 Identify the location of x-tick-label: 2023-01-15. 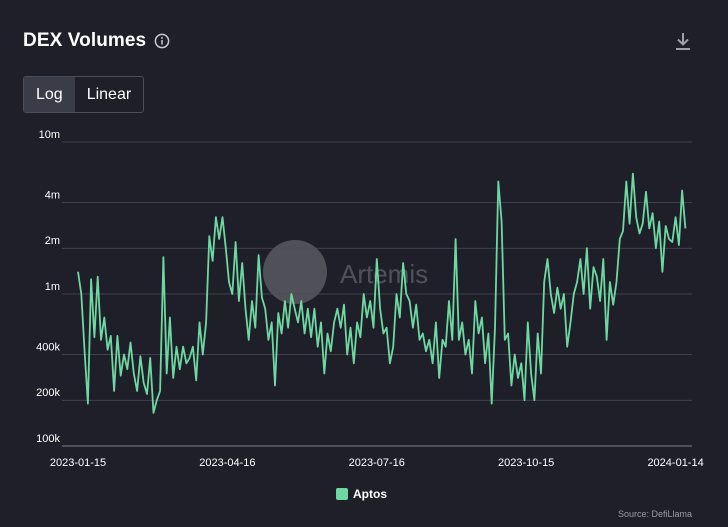
(78, 463).